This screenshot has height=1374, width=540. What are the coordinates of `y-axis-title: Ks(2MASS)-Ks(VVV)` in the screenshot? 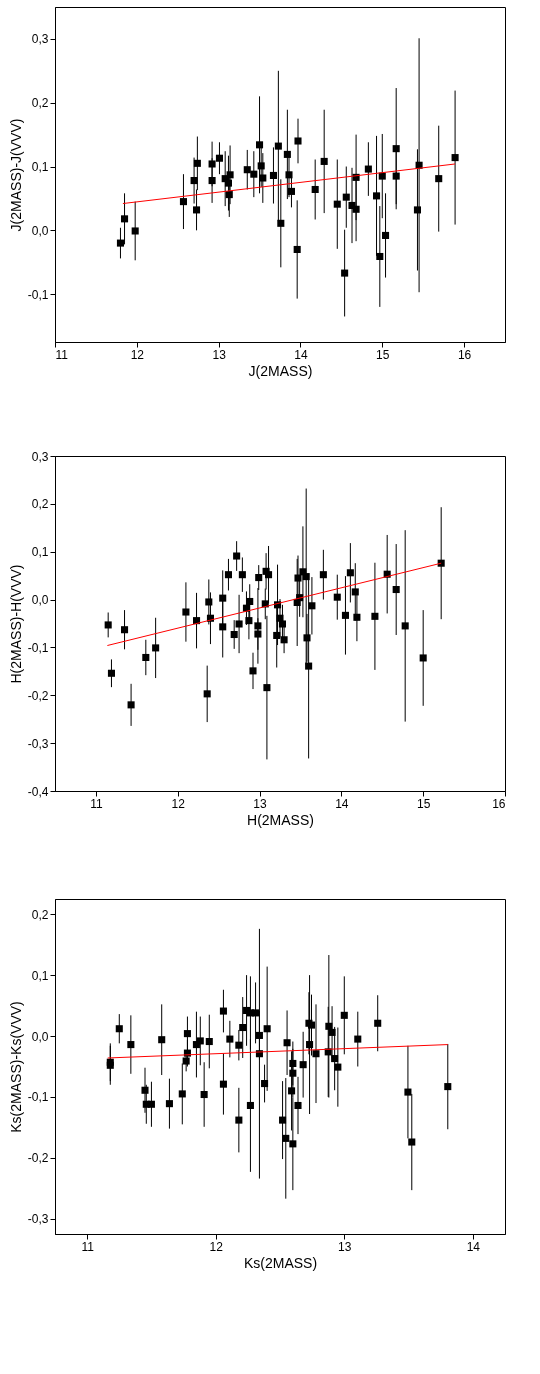 It's located at (15, 1067).